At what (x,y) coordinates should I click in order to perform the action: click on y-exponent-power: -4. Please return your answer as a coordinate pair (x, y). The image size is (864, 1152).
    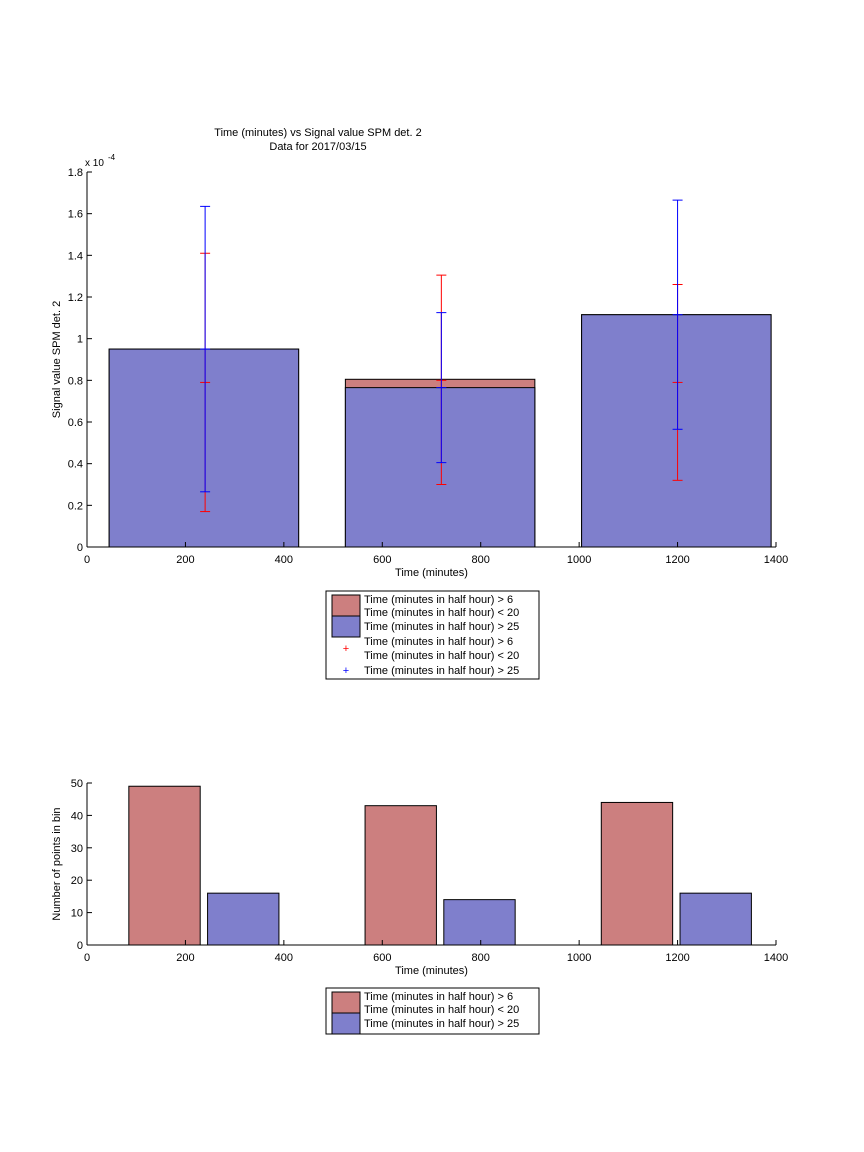
    Looking at the image, I should click on (112, 157).